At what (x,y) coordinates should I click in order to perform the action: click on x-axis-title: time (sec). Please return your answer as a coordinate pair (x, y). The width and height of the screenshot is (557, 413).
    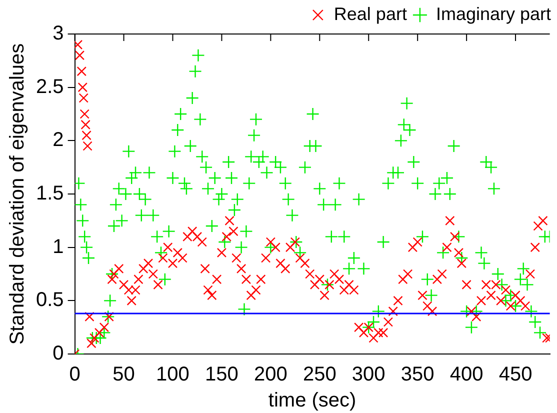
    Looking at the image, I should click on (312, 401).